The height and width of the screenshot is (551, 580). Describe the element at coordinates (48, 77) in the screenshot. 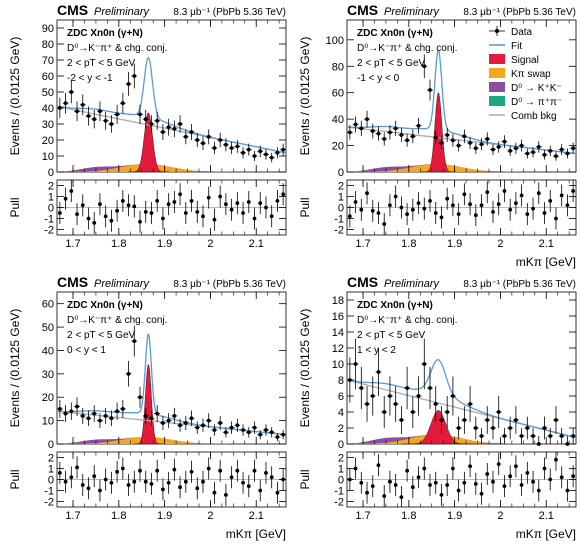

I see `y-tick-label: 60` at that location.